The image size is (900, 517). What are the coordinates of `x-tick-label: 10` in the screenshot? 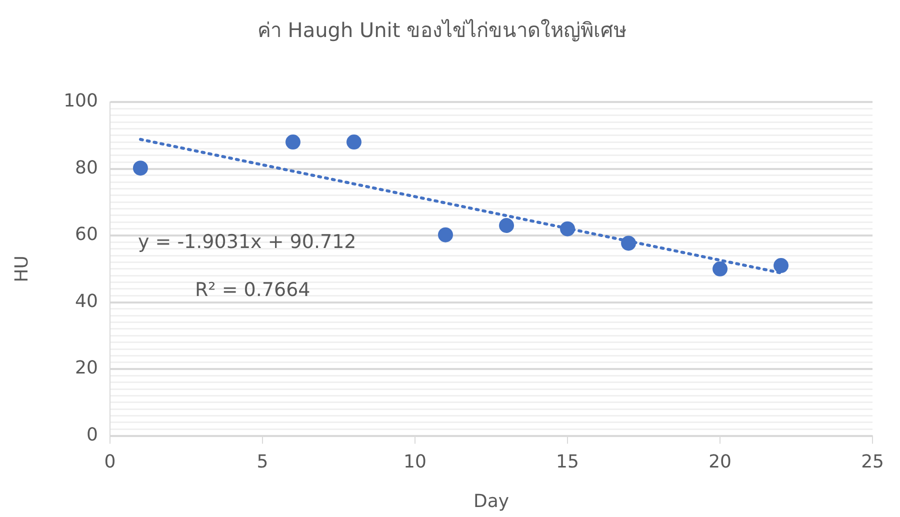 It's located at (415, 461).